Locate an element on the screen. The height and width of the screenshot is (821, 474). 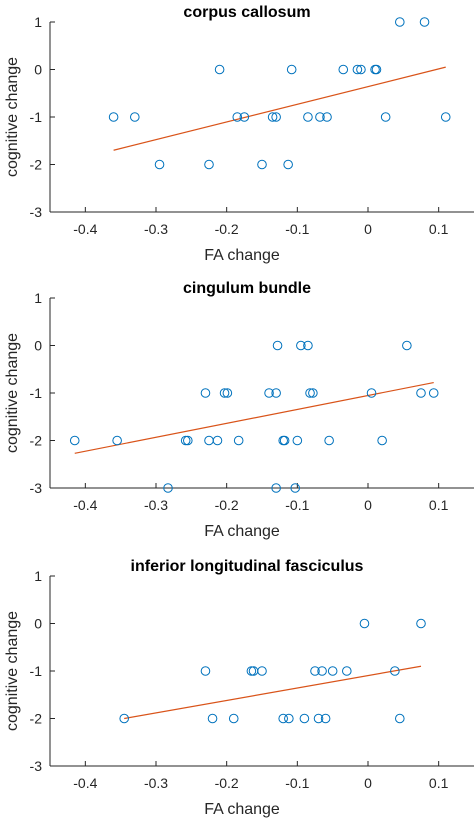
chart-title: inferior longitudinal fasciculus is located at coordinates (247, 566).